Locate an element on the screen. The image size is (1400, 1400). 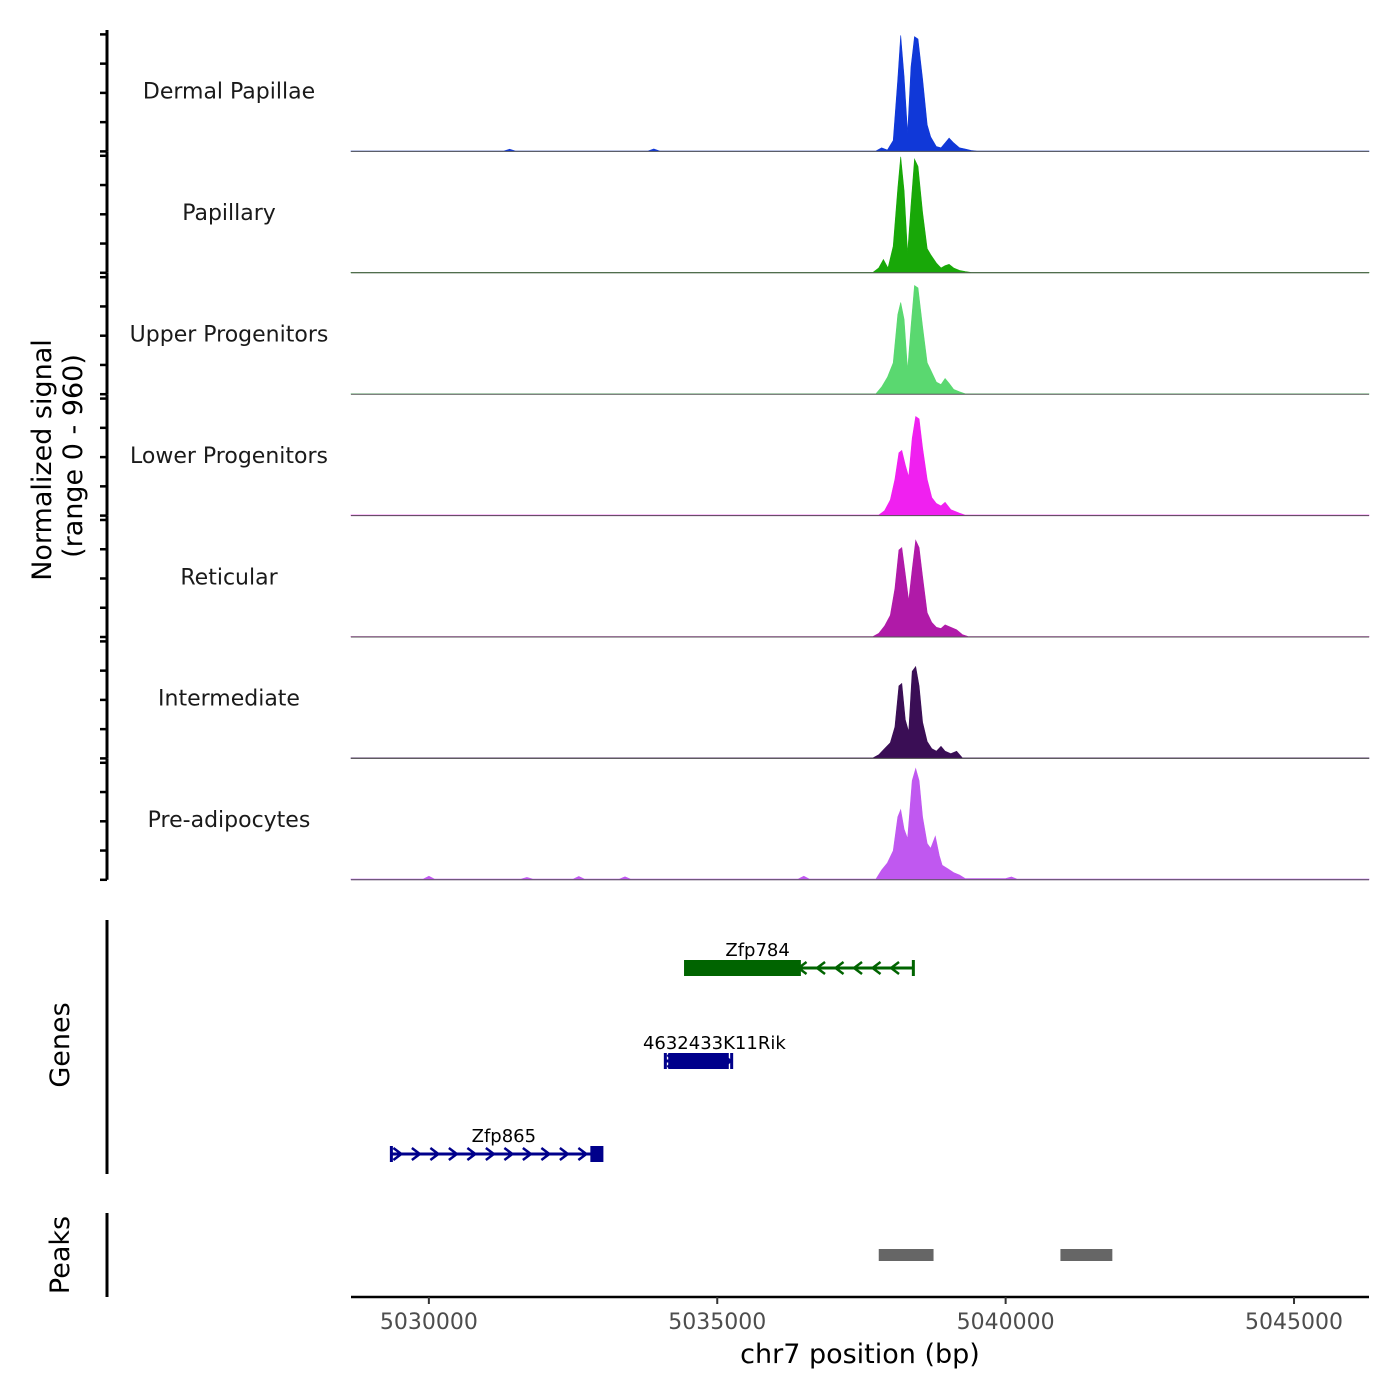
gene-label-zfp865: Zfp865 is located at coordinates (504, 1136).